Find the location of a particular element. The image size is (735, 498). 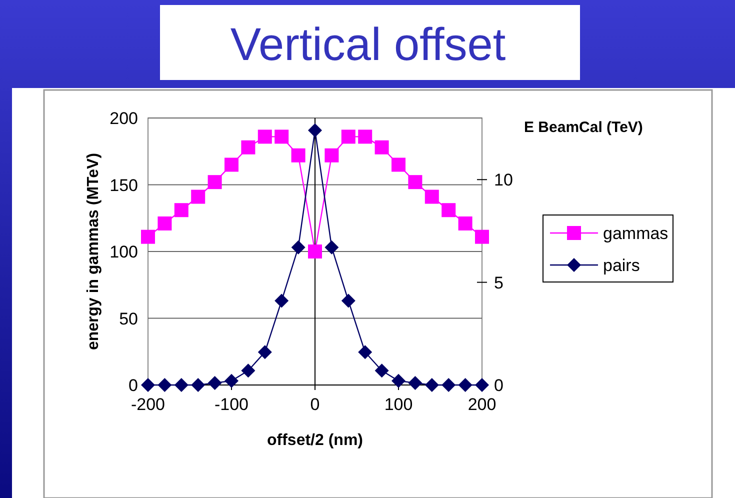

y-tick-label: 100 is located at coordinates (124, 252).